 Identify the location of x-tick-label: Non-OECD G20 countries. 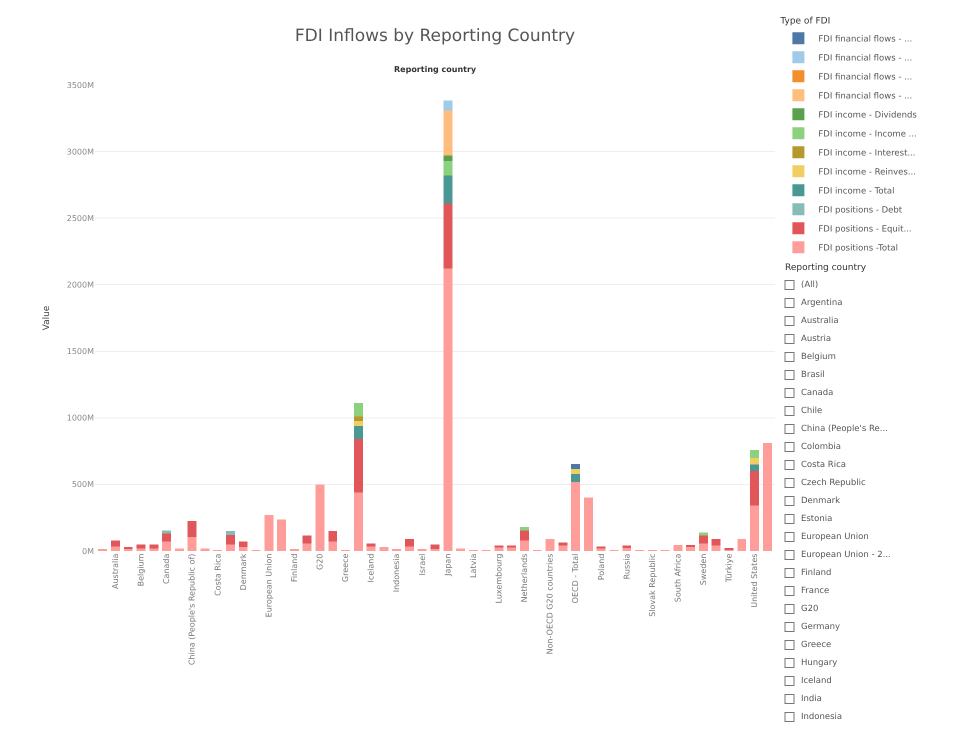
(550, 604).